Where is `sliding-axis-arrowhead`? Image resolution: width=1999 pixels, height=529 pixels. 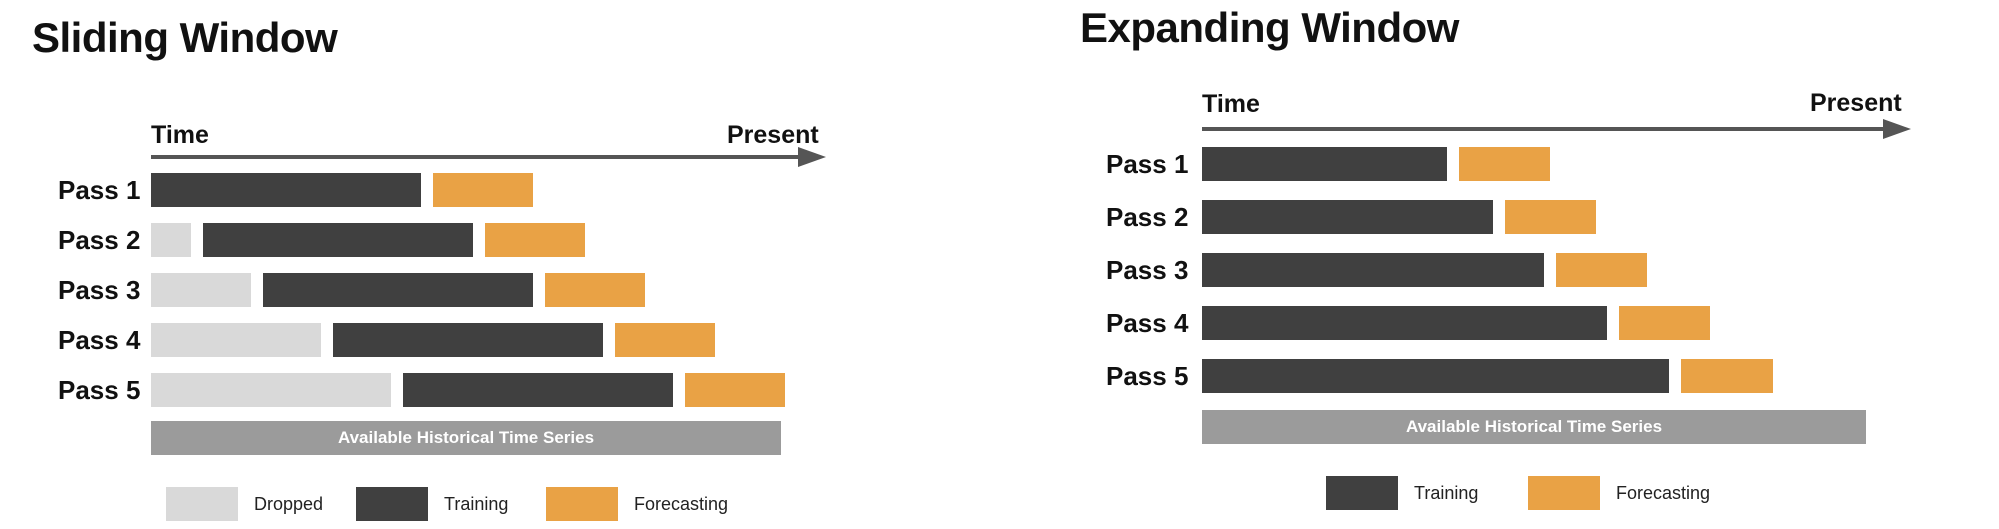
sliding-axis-arrowhead is located at coordinates (812, 157).